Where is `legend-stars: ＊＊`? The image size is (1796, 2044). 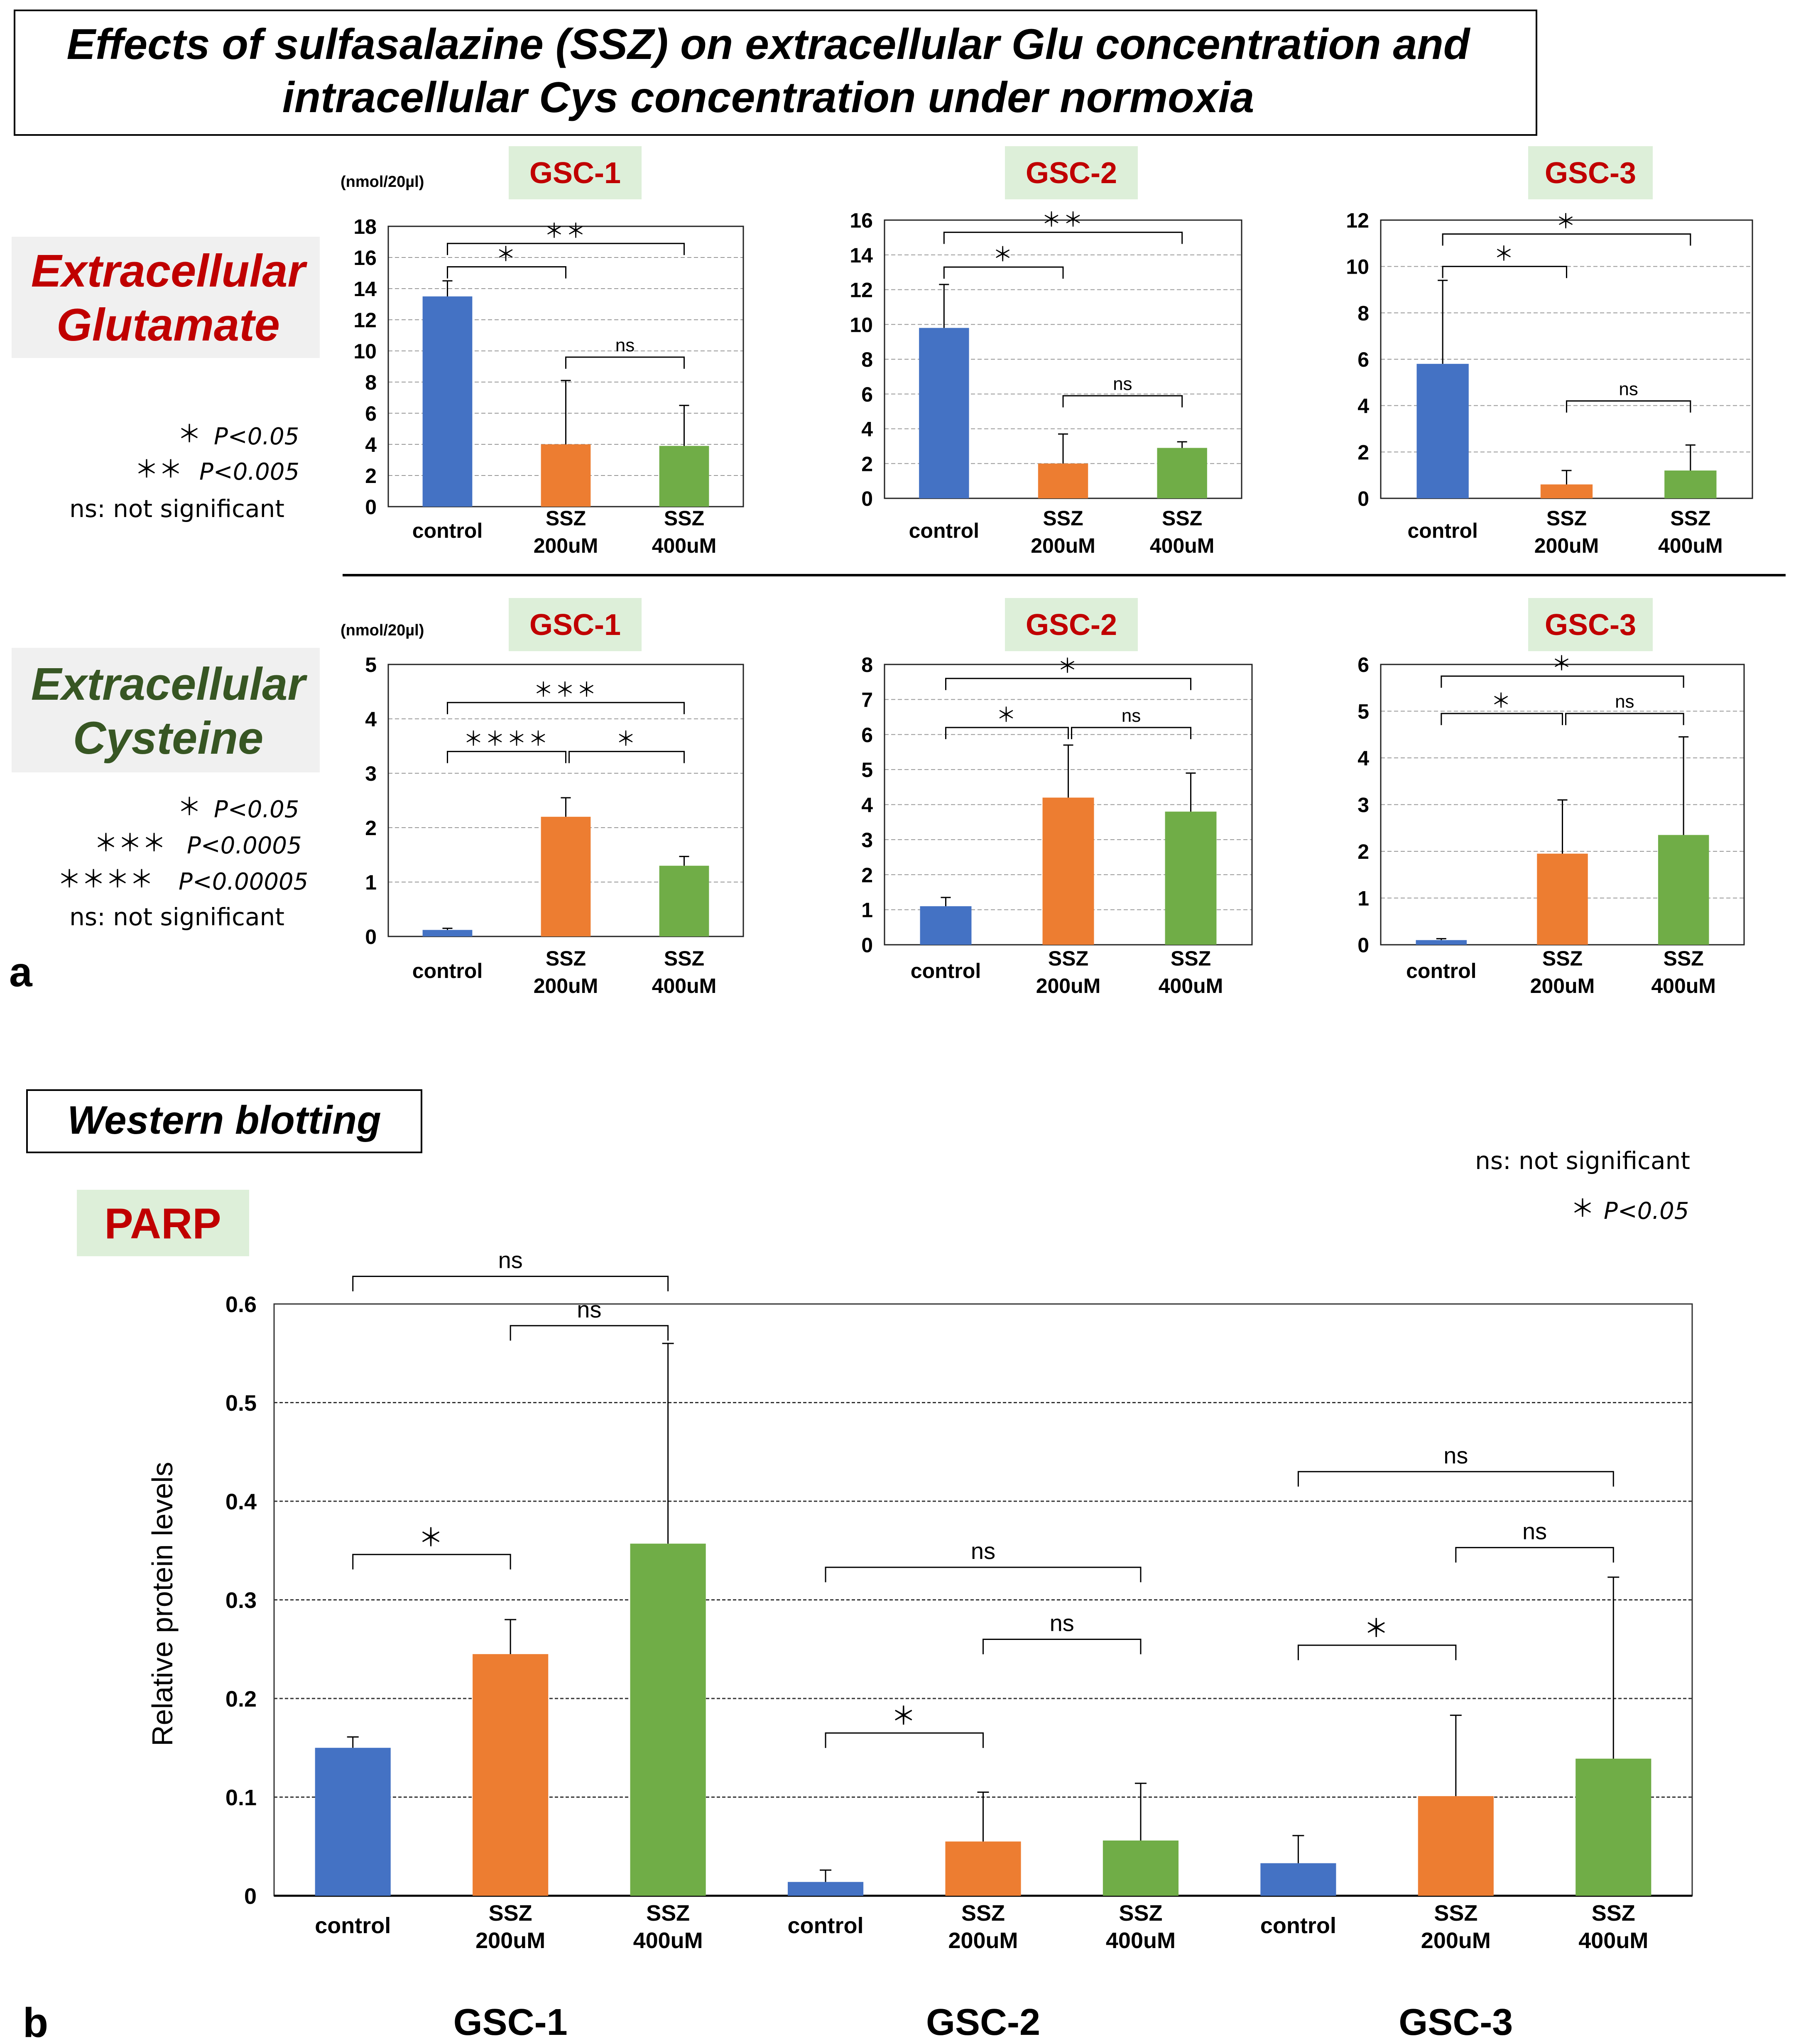
legend-stars: ＊＊ is located at coordinates (159, 469).